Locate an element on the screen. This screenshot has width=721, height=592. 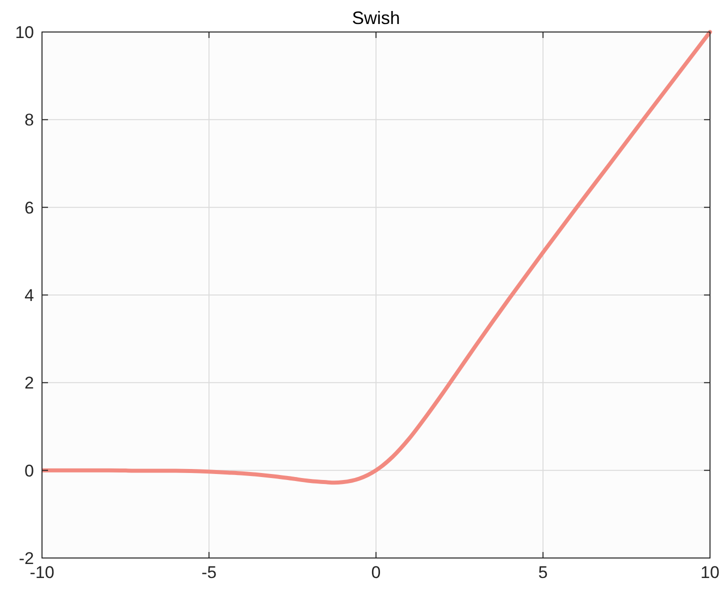
y-tick-label: 6 is located at coordinates (29, 208).